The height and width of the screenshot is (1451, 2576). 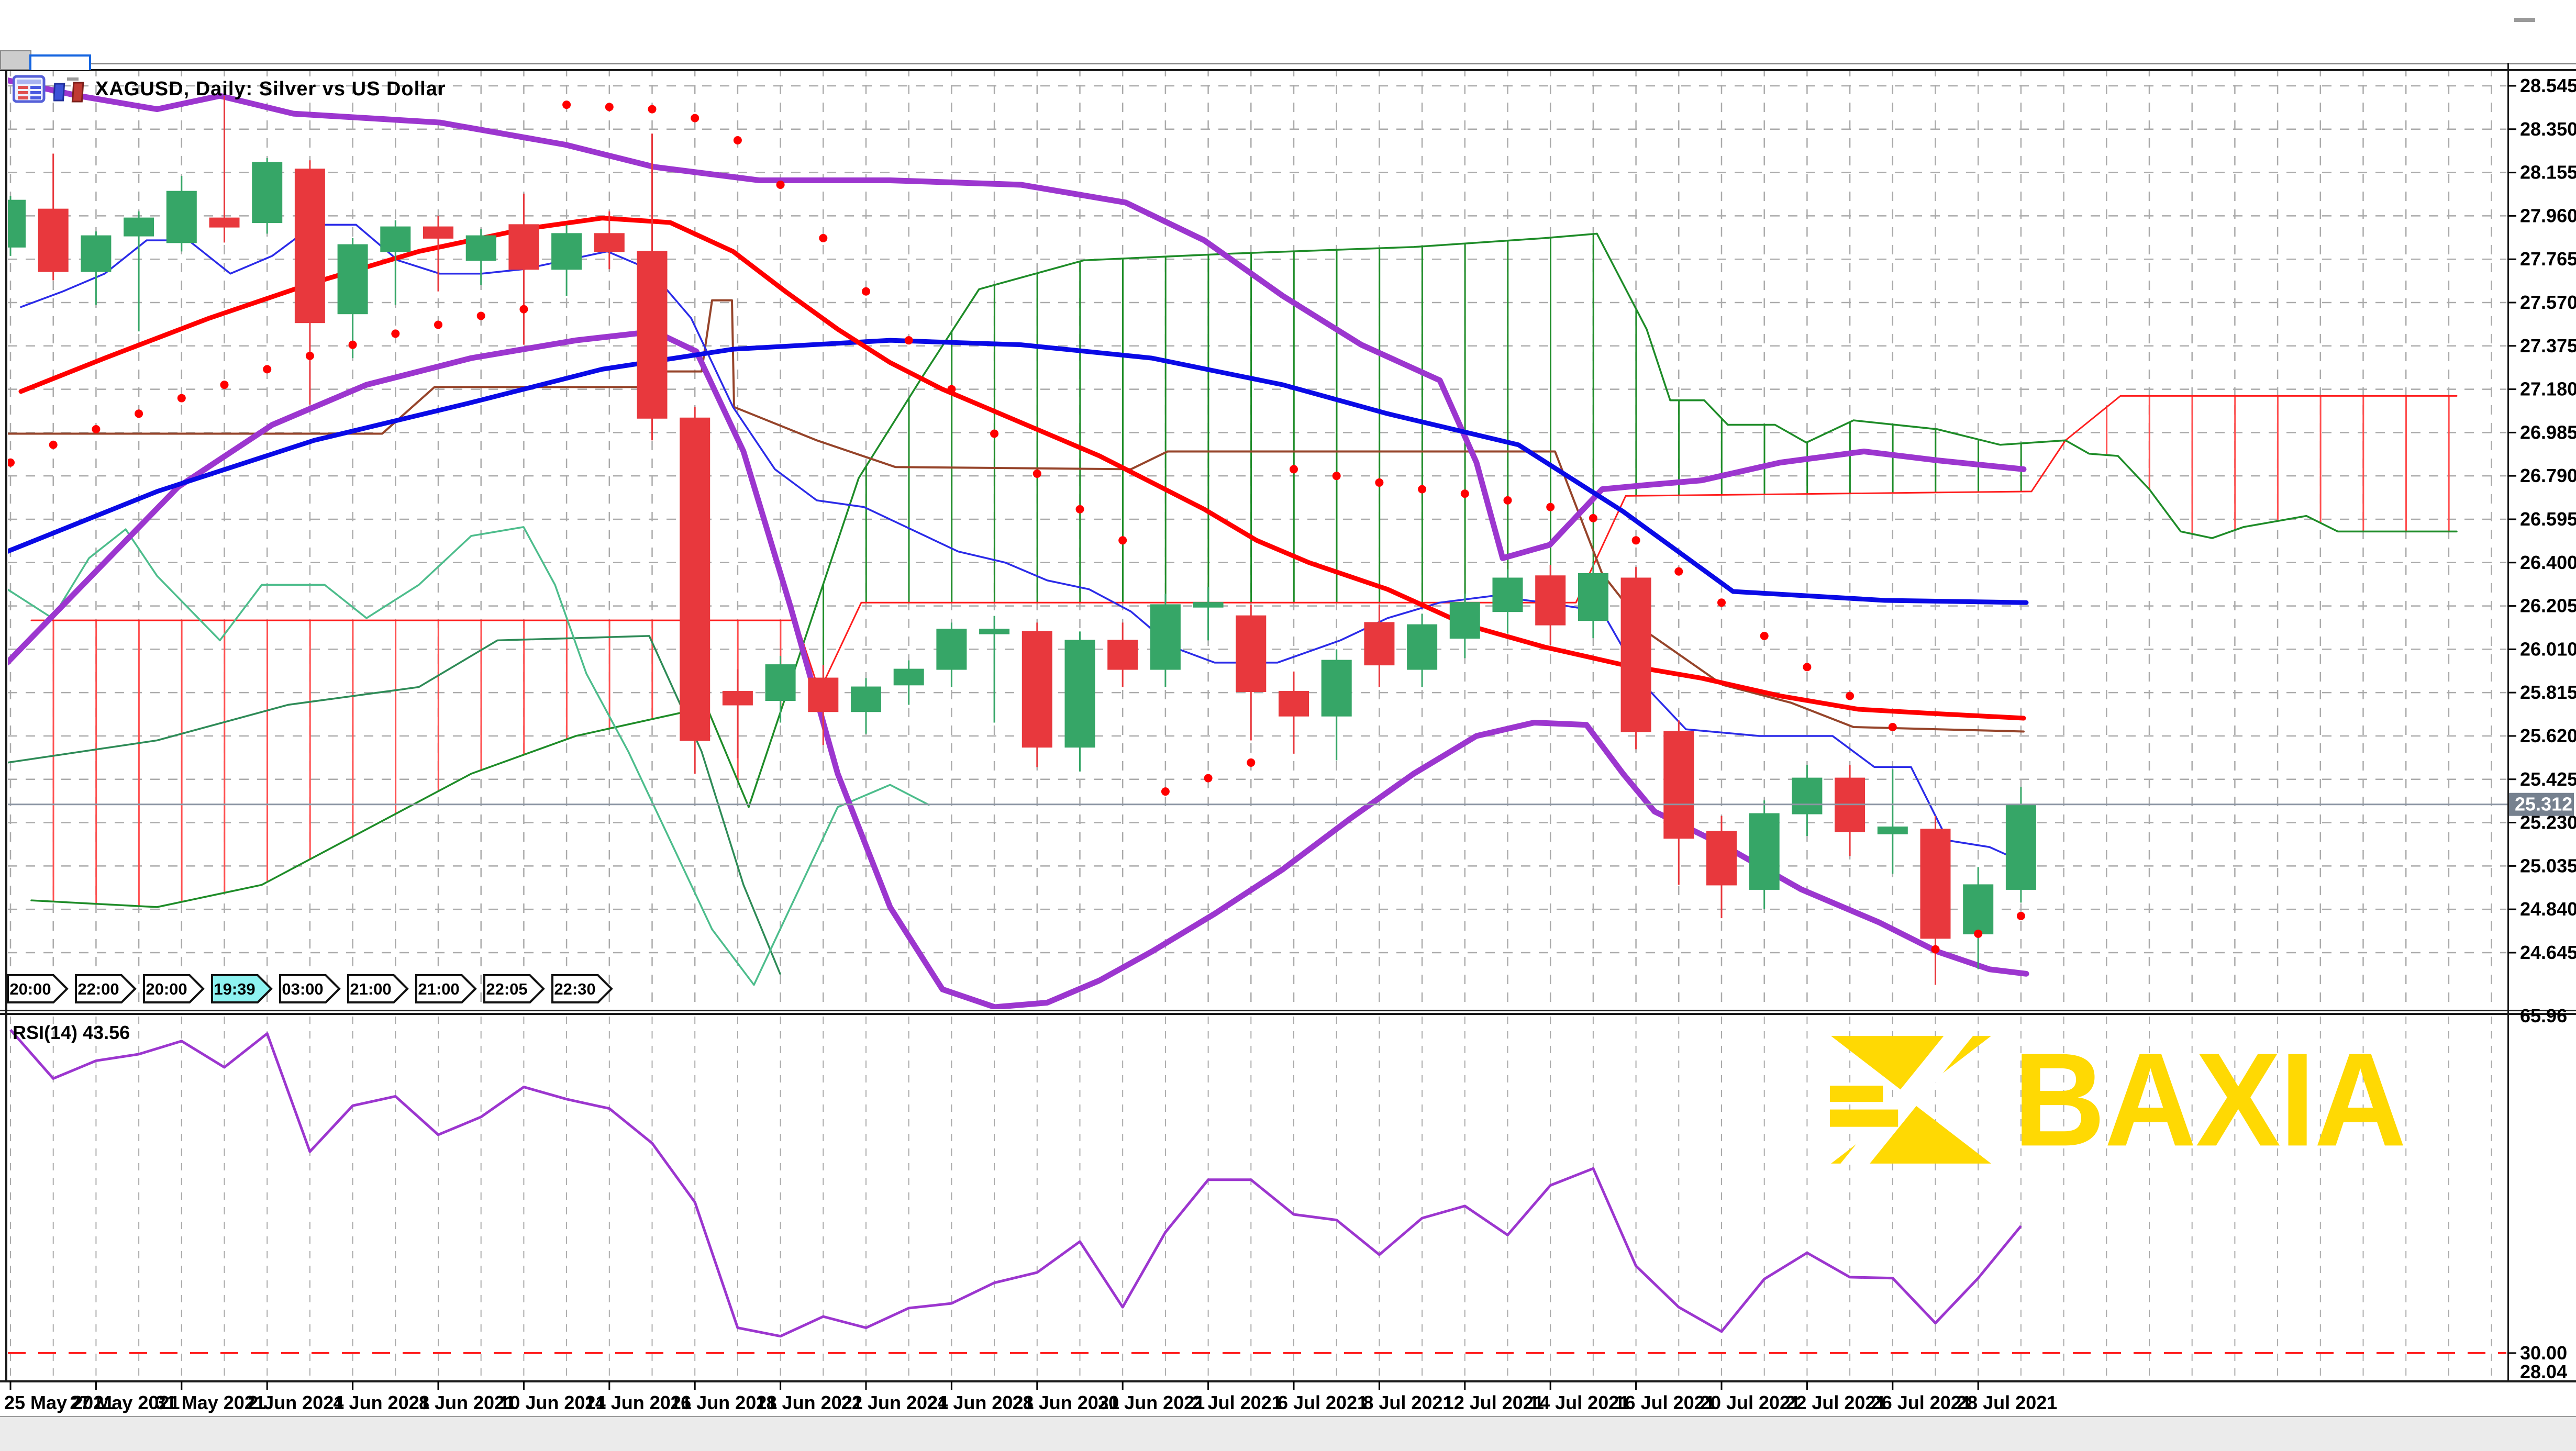 What do you see at coordinates (270, 89) in the screenshot?
I see `chart-title: XAGUSD, Daily: Silver vs US Dollar` at bounding box center [270, 89].